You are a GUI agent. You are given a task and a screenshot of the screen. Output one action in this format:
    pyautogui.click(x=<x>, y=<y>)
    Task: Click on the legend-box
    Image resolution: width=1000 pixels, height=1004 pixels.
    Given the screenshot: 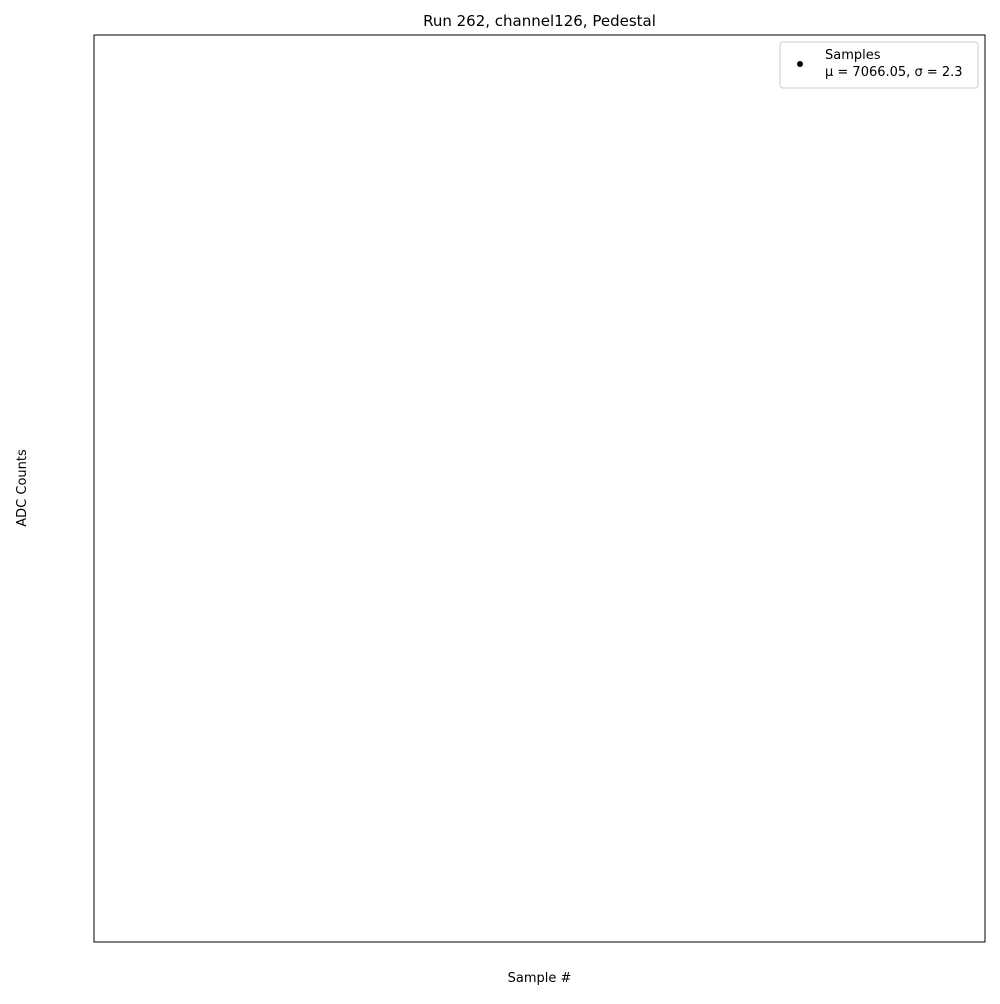 What is the action you would take?
    pyautogui.click(x=879, y=65)
    